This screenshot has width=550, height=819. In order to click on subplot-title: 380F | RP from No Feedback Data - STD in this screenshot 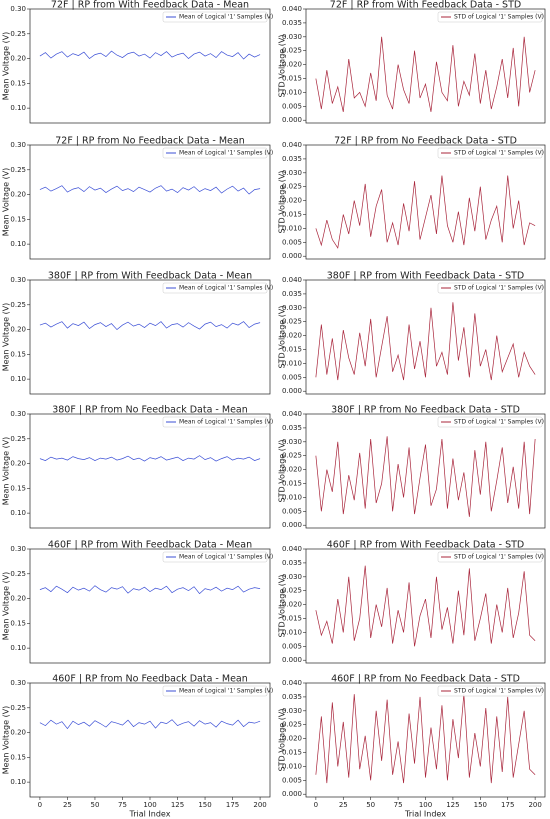, I will do `click(425, 410)`.